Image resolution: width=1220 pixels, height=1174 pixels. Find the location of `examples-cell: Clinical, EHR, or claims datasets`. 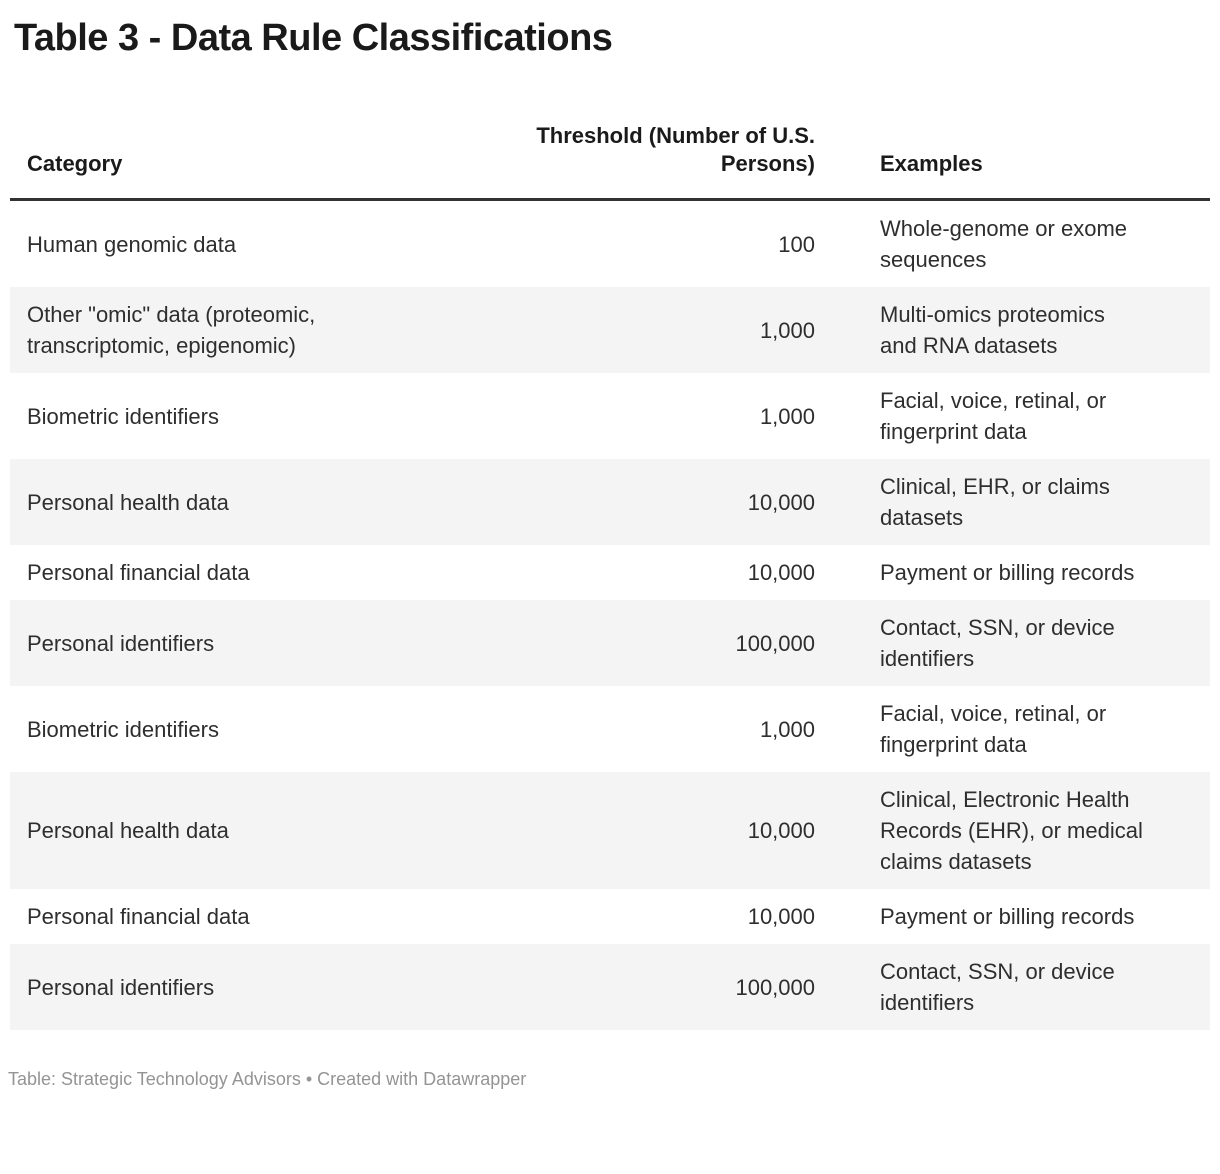

examples-cell: Clinical, EHR, or claims datasets is located at coordinates (1027, 502).